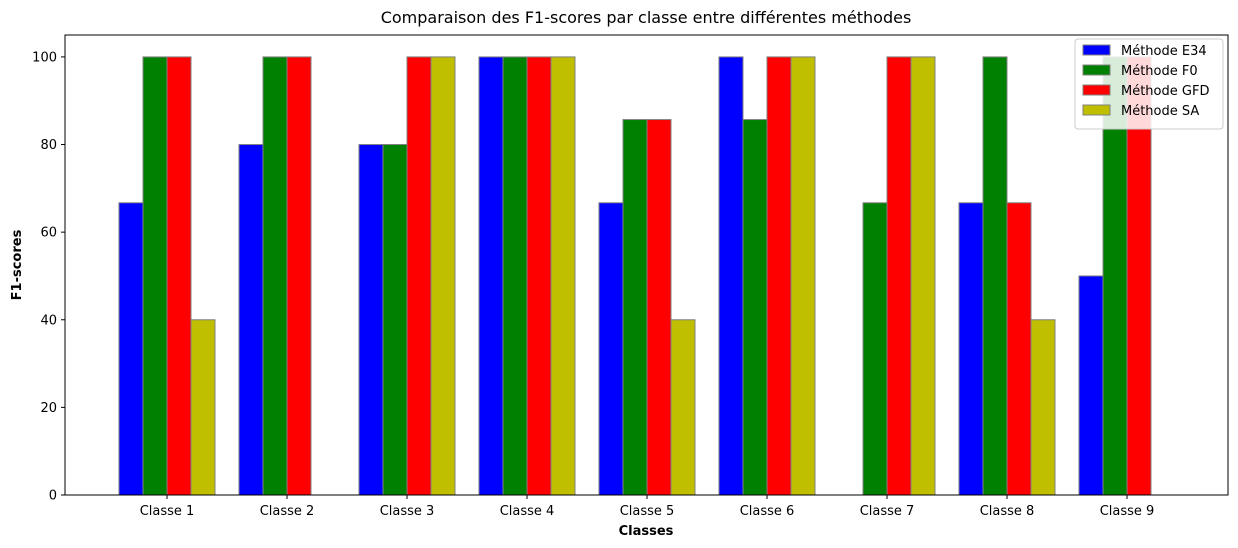  I want to click on y-tick-label: 20, so click(48, 408).